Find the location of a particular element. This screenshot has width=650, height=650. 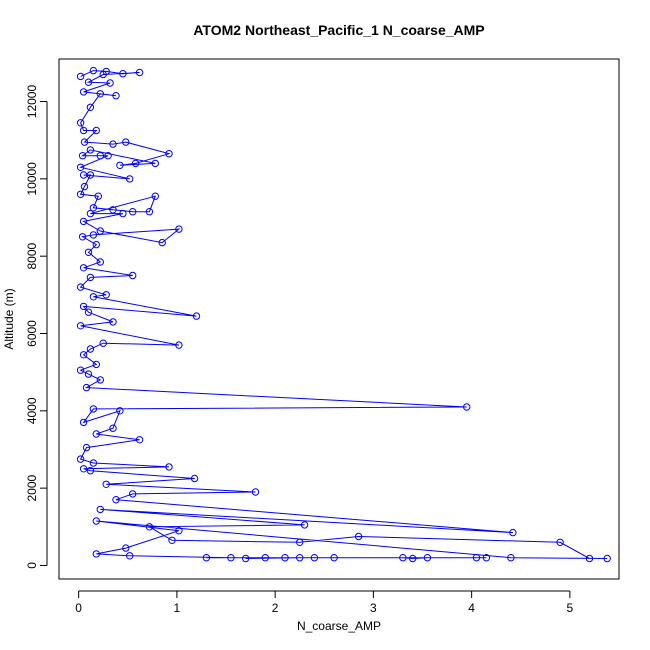

y-tick-label: 12000 is located at coordinates (32, 102).